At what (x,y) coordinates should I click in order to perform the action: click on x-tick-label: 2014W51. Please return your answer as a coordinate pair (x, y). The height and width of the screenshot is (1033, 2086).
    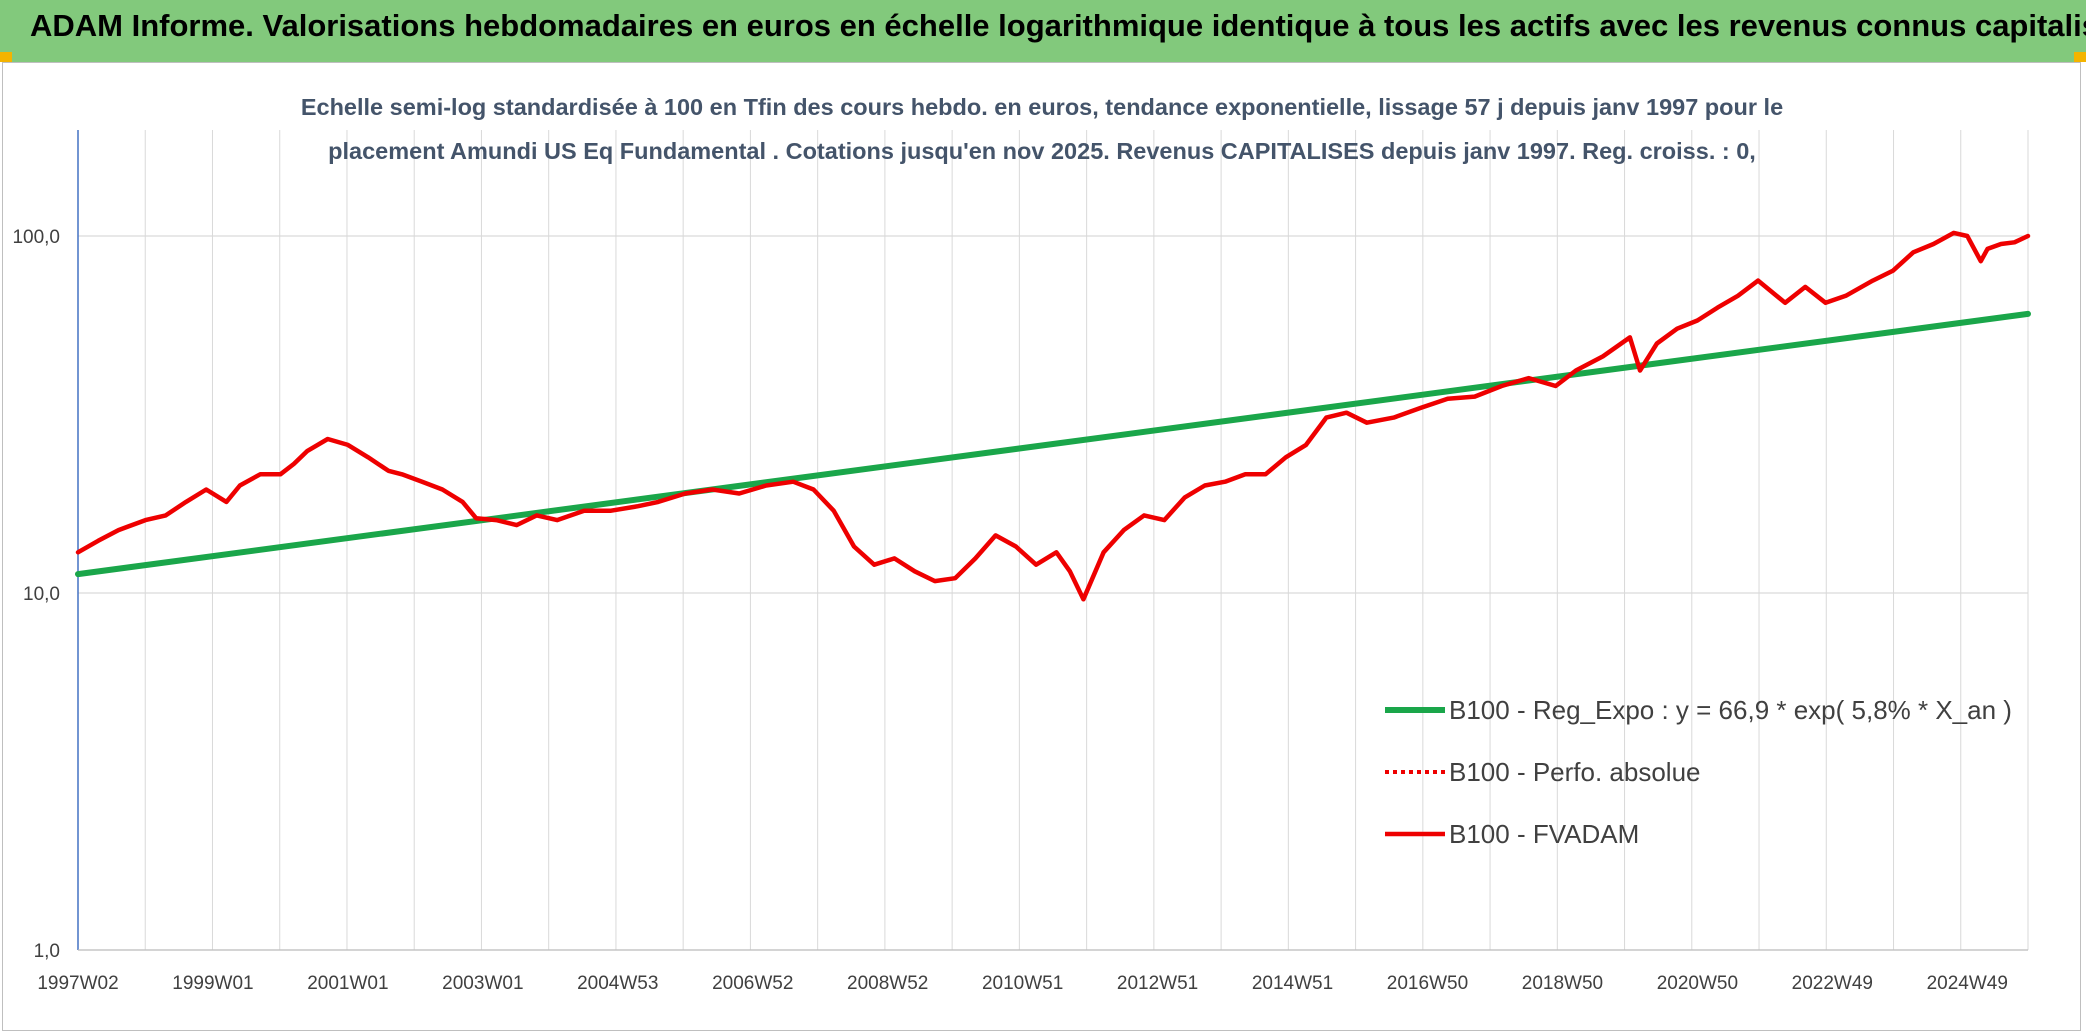
    Looking at the image, I should click on (1292, 983).